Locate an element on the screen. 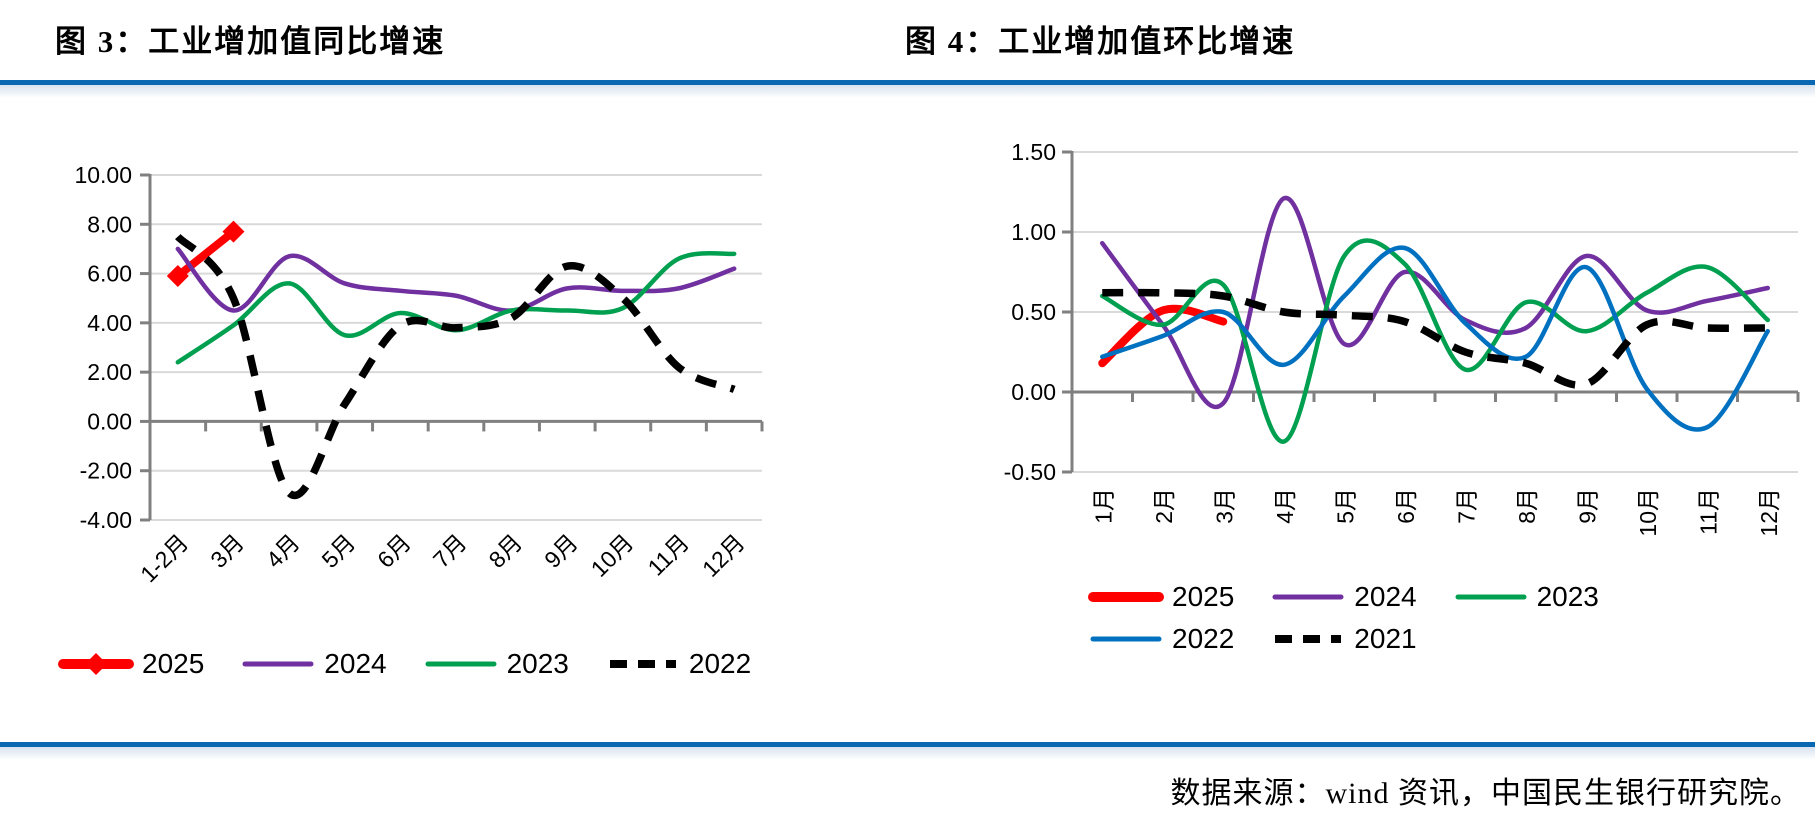  gridlines is located at coordinates (456, 347).